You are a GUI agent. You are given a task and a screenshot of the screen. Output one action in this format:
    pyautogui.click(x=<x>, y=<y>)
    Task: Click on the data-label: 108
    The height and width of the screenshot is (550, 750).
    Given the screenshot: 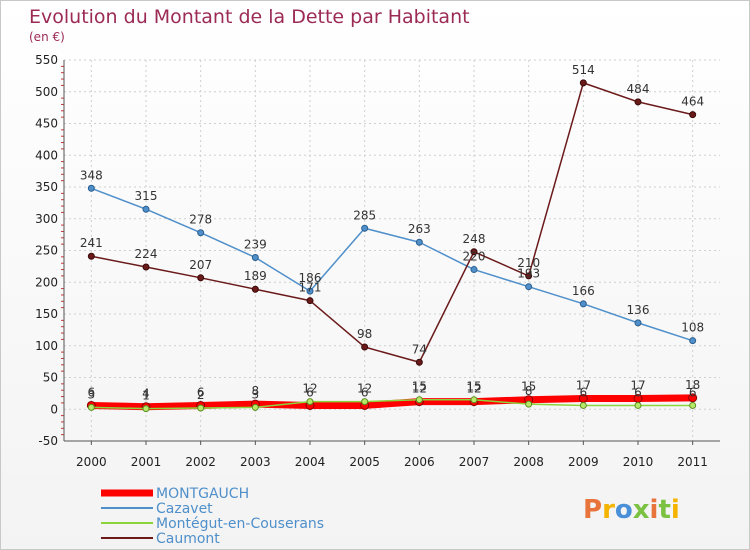 What is the action you would take?
    pyautogui.click(x=692, y=328)
    